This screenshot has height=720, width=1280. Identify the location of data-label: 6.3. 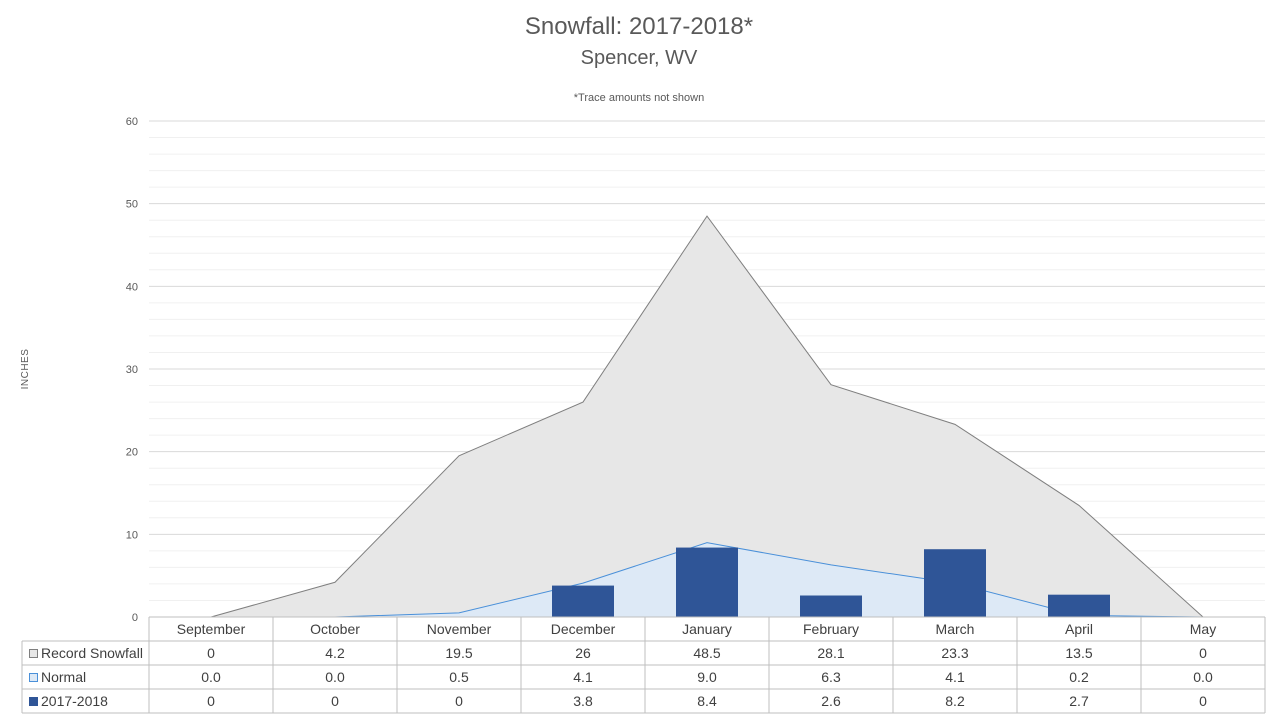
(831, 677).